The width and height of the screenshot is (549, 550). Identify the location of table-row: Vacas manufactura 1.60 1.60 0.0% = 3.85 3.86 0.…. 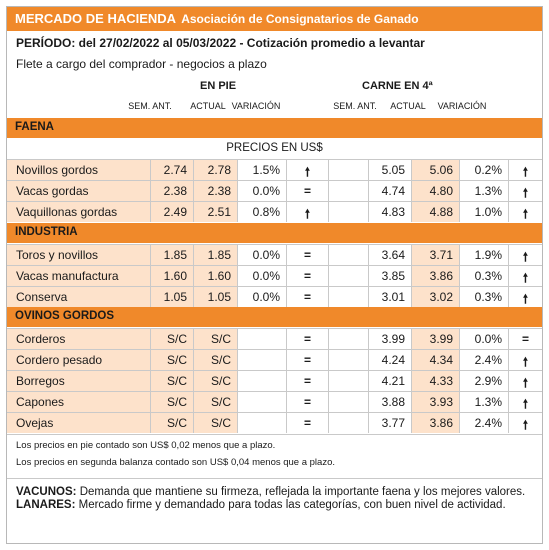
(274, 275).